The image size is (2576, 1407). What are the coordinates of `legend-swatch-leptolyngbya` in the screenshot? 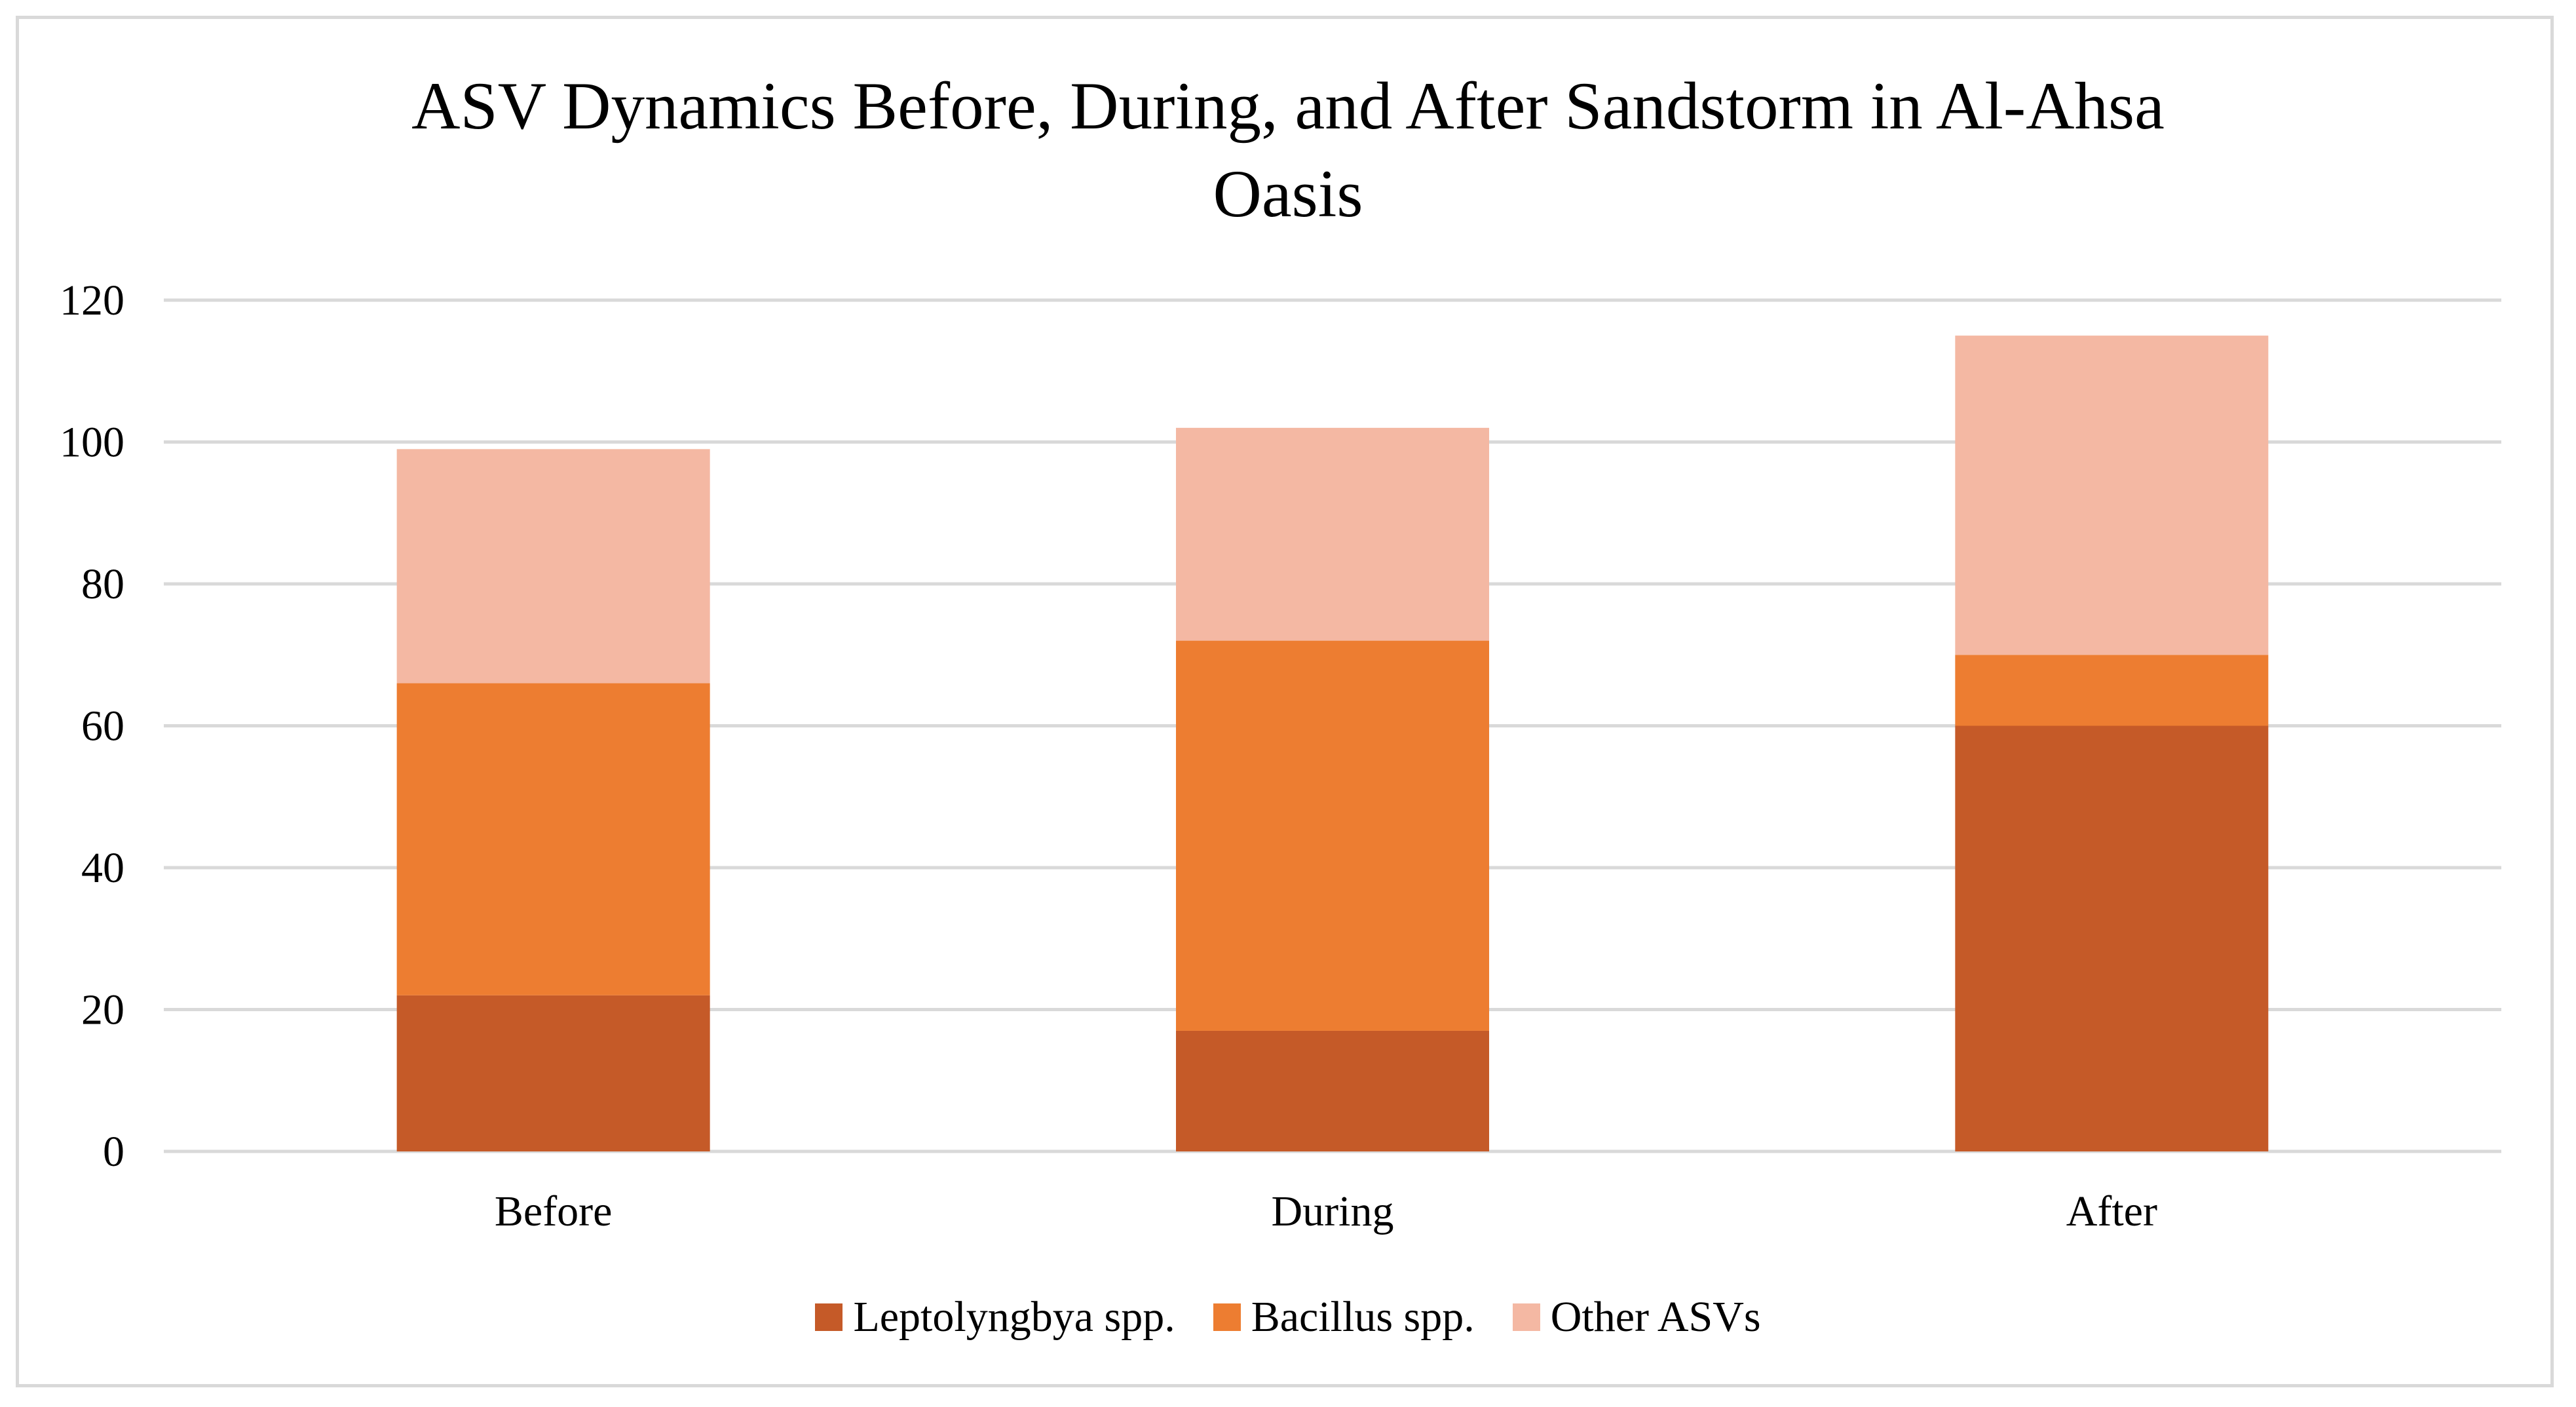 It's located at (829, 1317).